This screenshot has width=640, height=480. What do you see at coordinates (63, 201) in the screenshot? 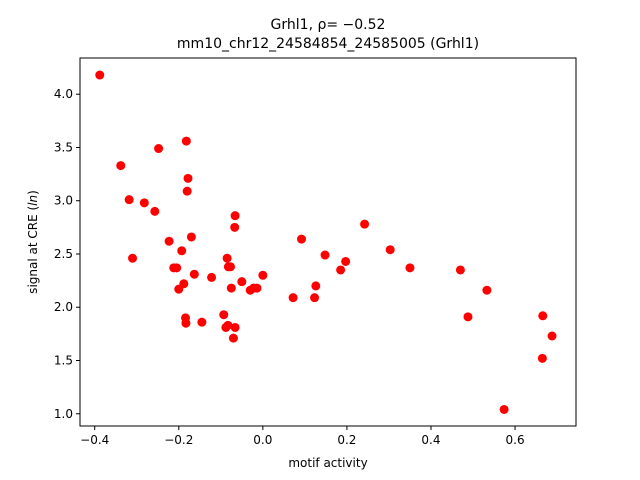
I see `y-tick-label: 3.0` at bounding box center [63, 201].